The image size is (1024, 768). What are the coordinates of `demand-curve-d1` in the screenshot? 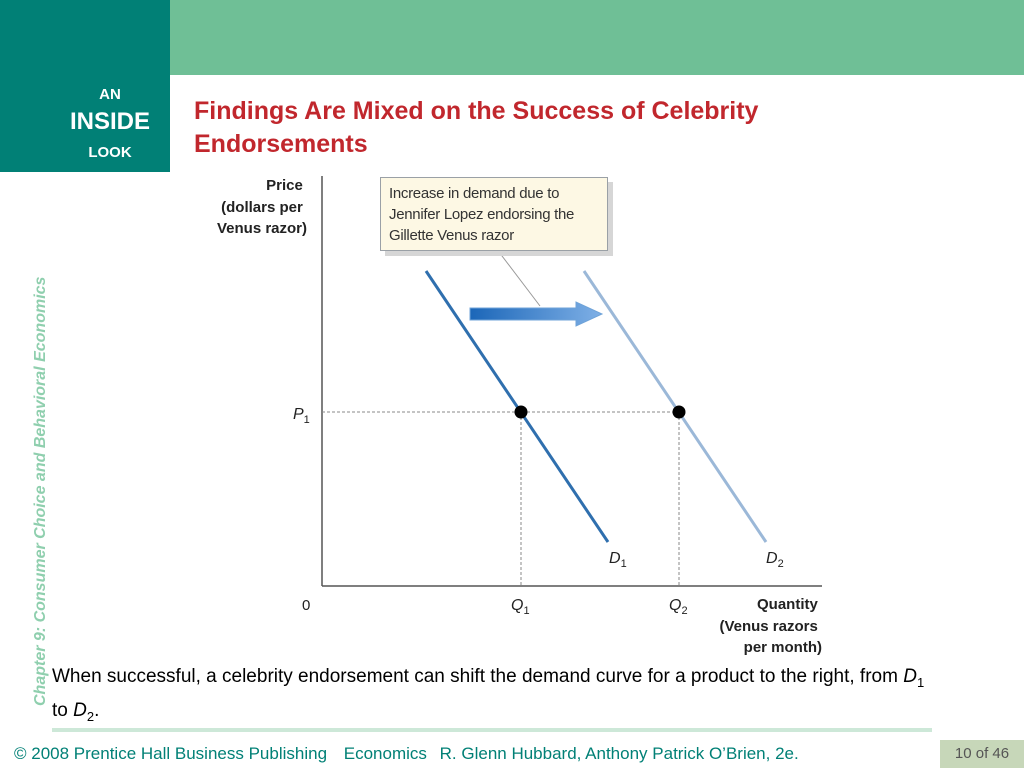 It's located at (517, 406).